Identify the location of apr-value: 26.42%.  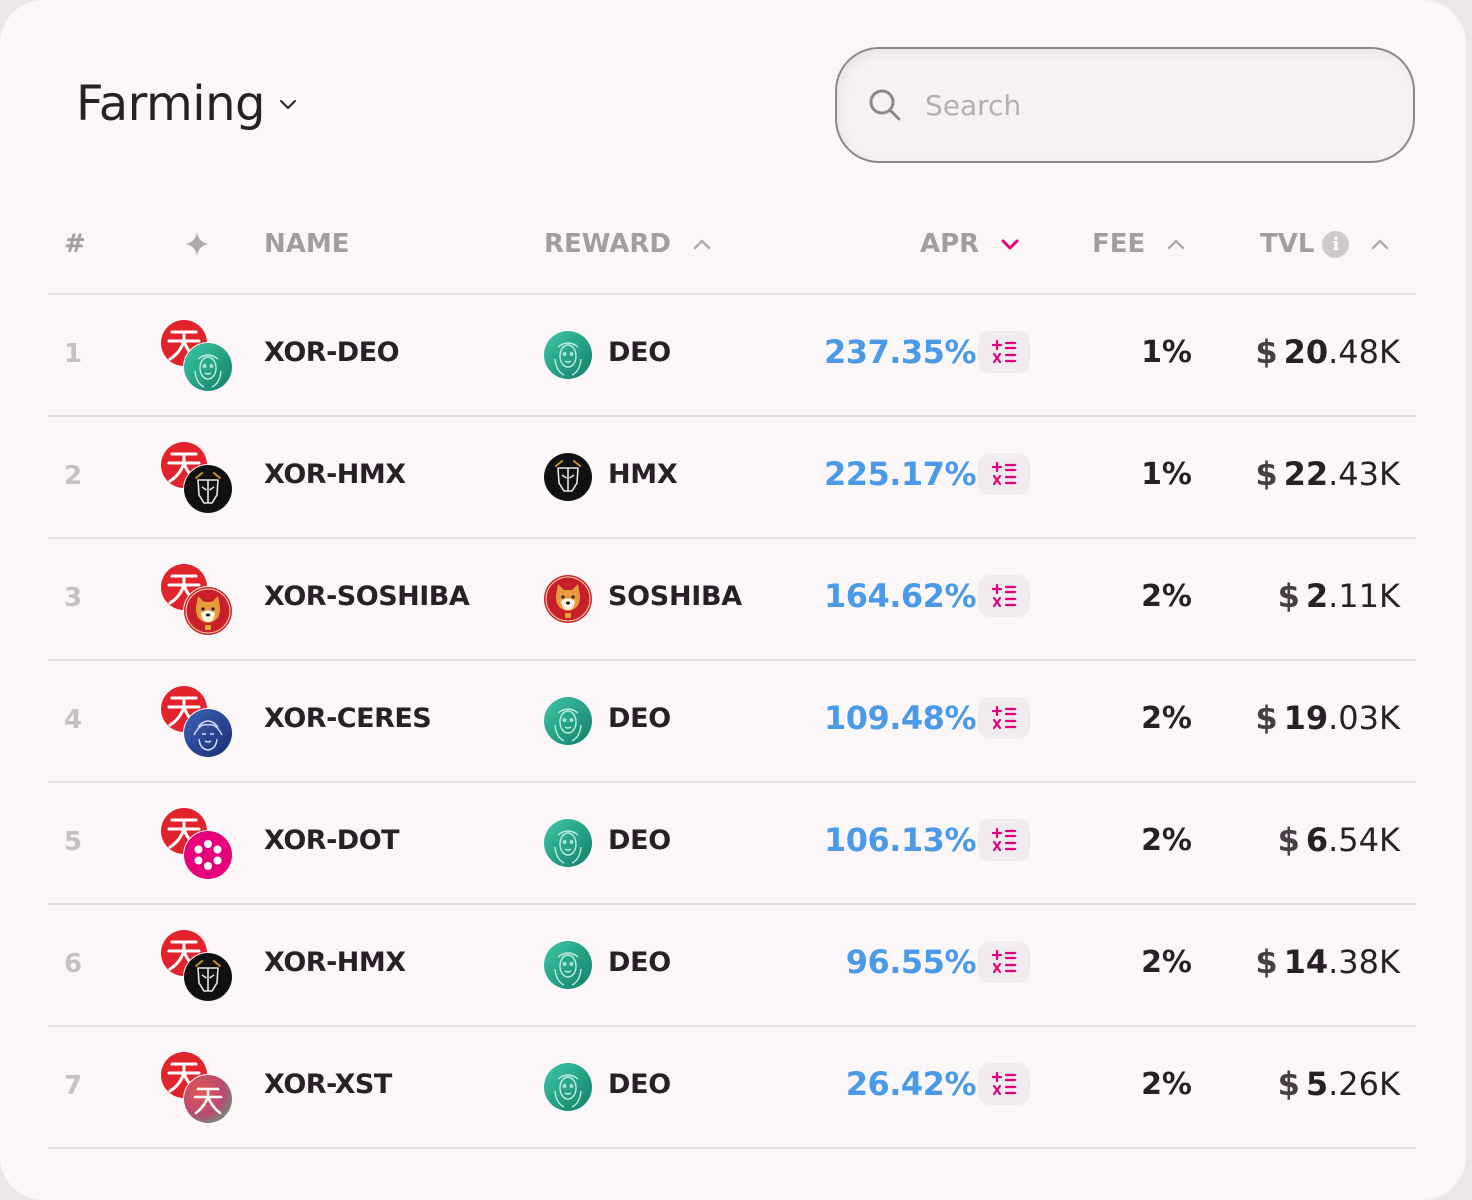
(911, 1084).